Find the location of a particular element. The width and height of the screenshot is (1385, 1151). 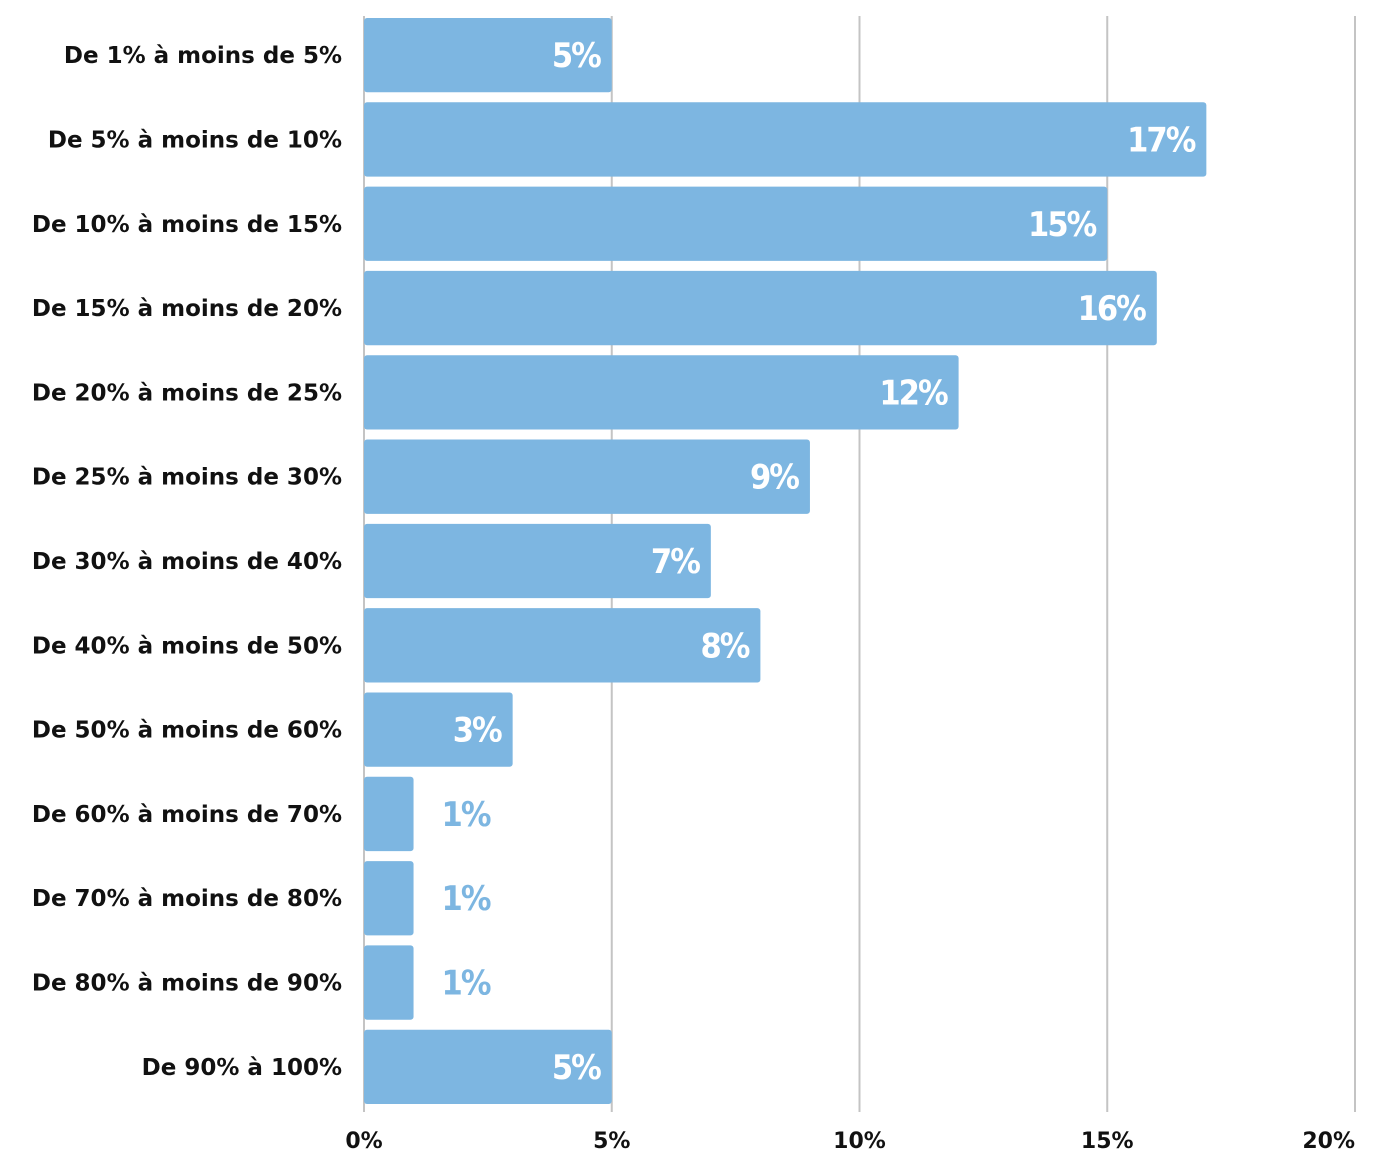

x-tick-label: 0% is located at coordinates (363, 1140).